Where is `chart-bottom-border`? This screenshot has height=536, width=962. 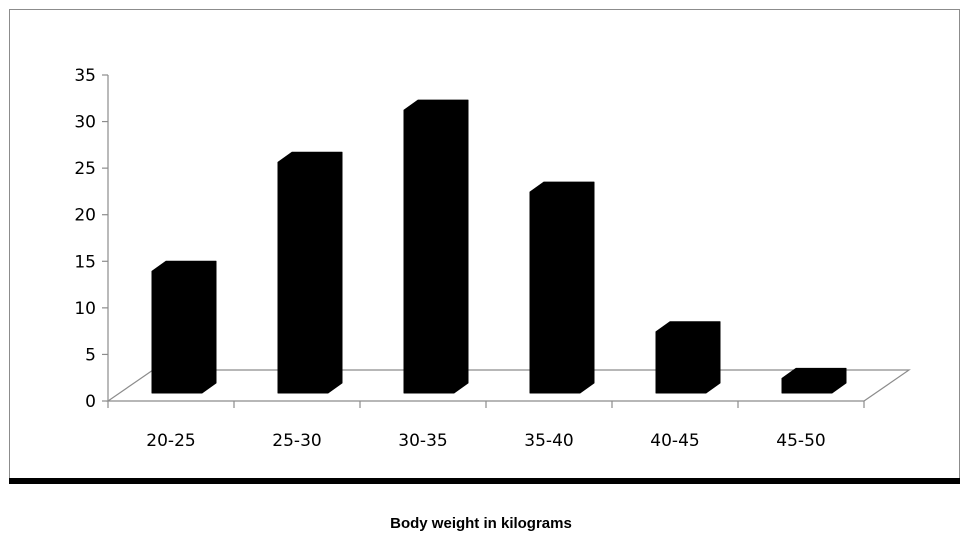
chart-bottom-border is located at coordinates (484, 481).